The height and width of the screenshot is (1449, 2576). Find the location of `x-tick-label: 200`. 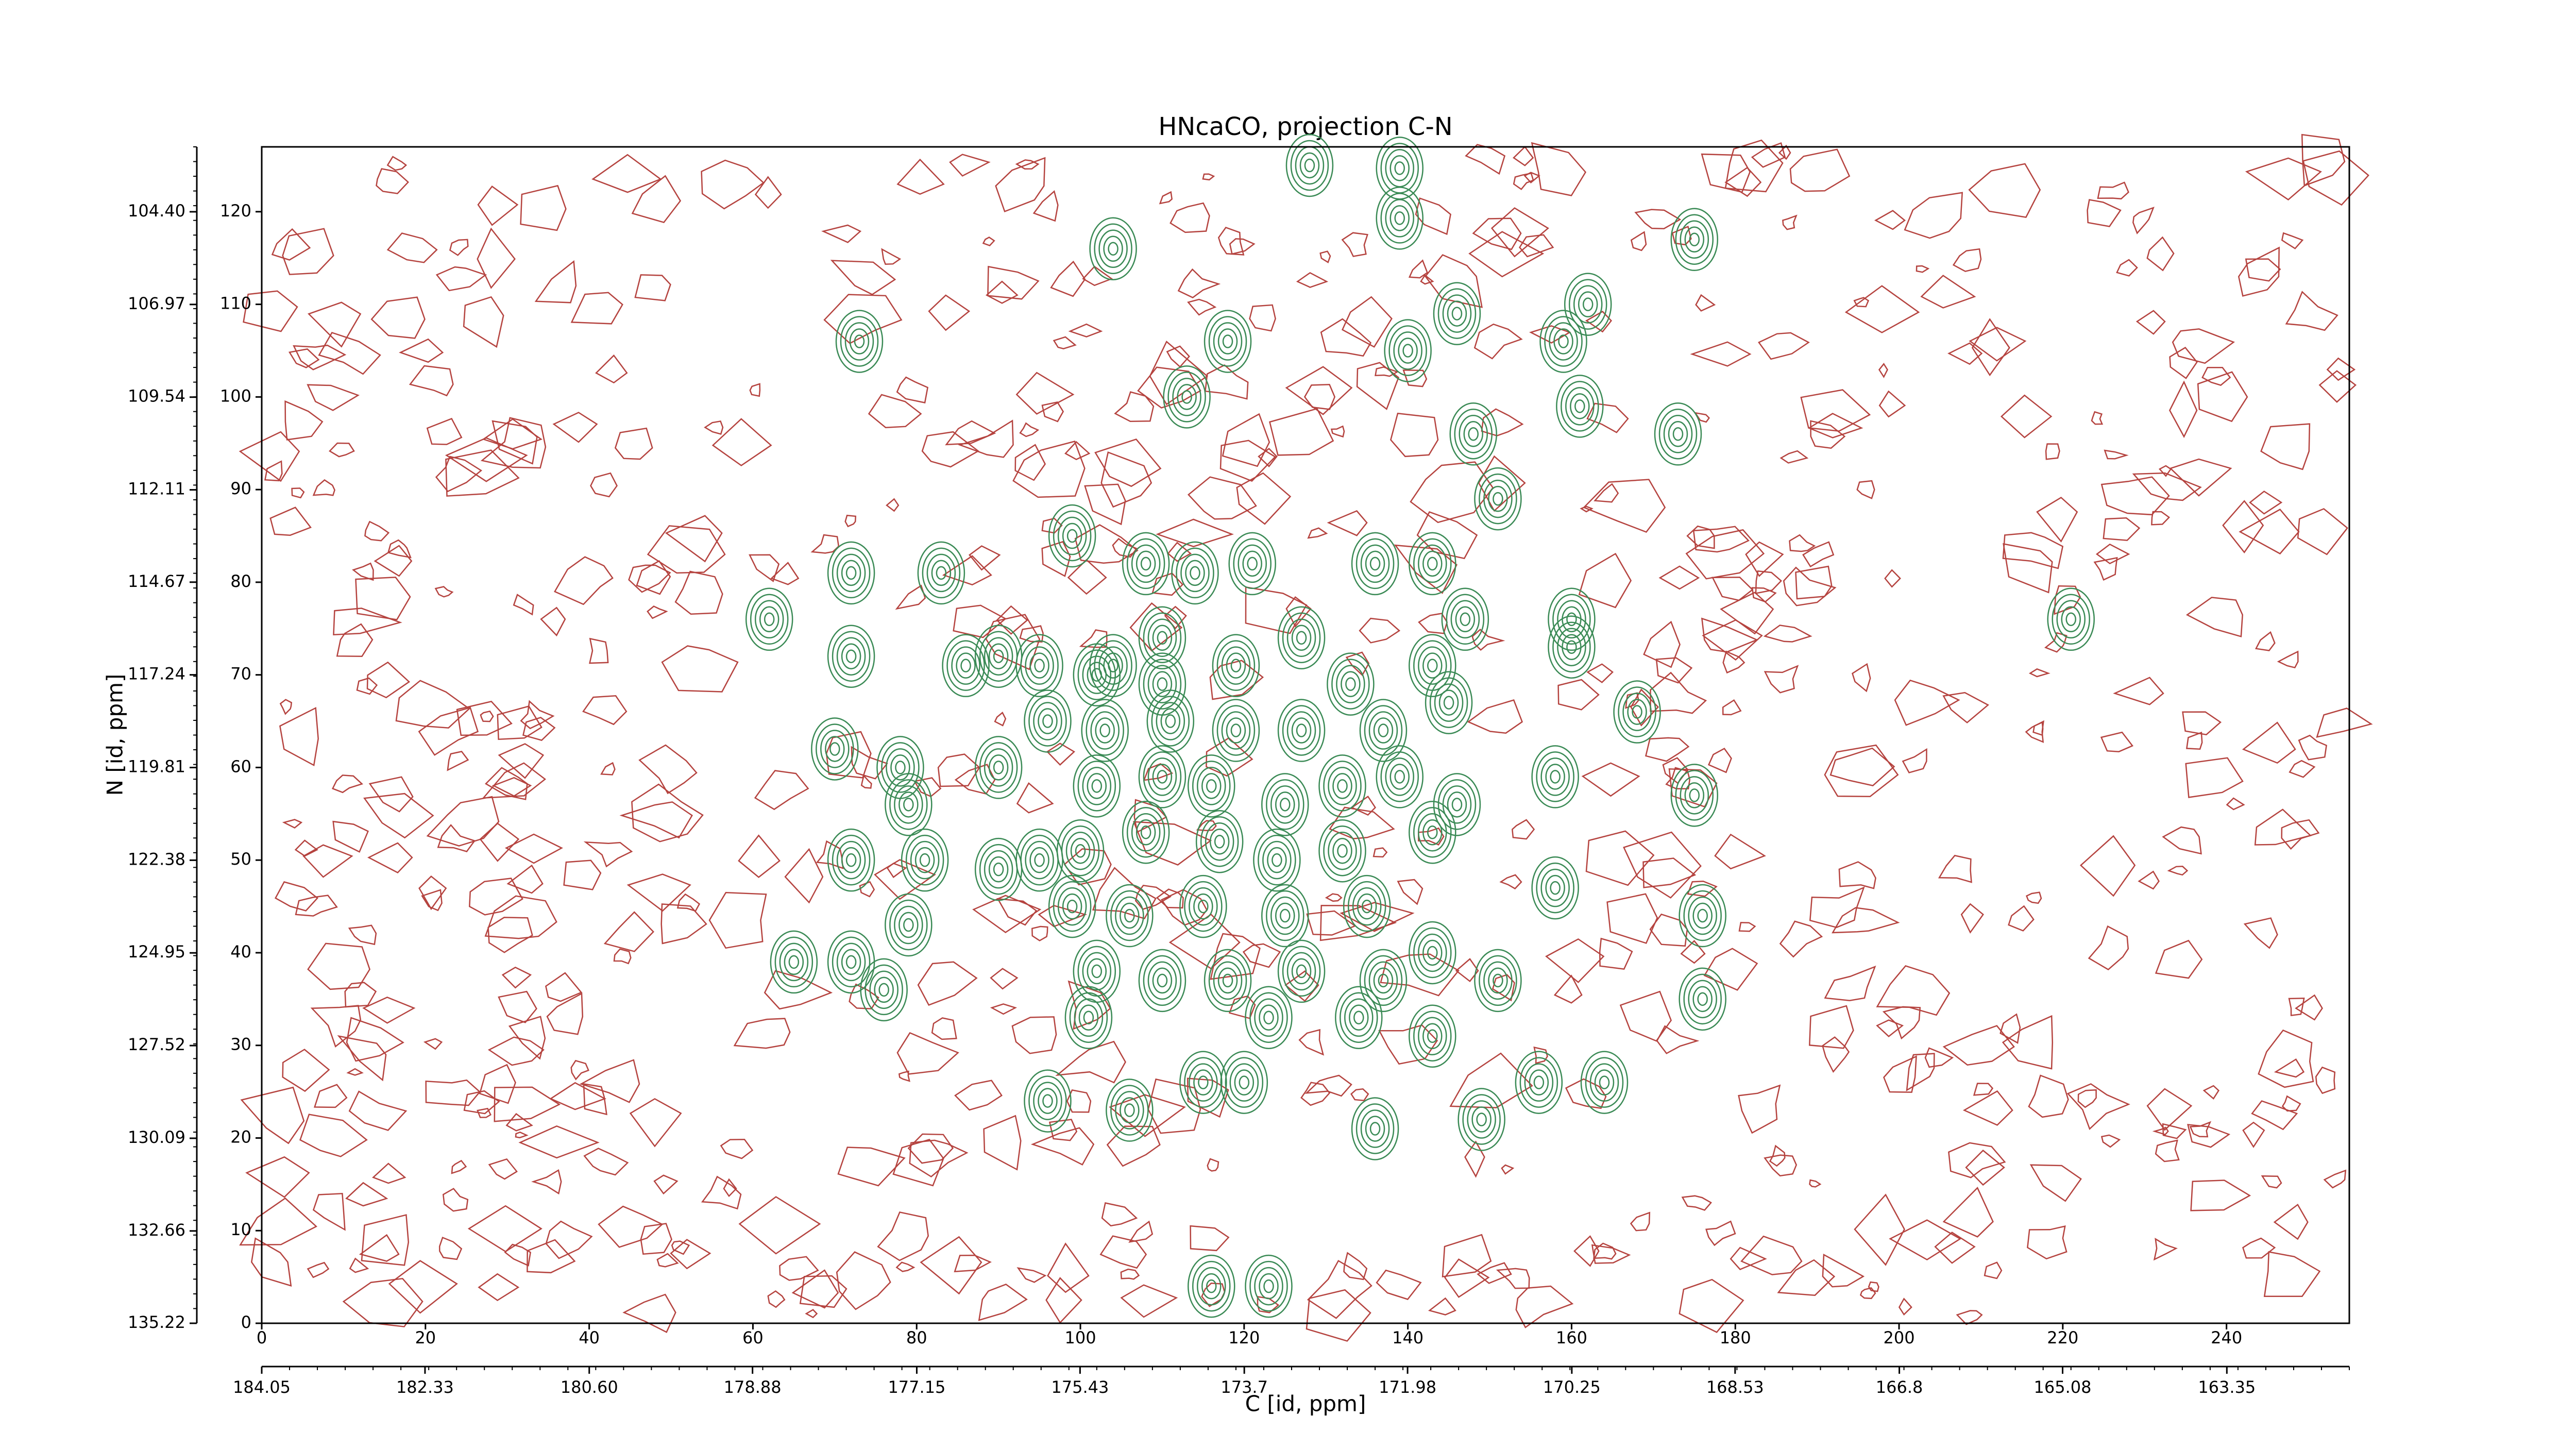

x-tick-label: 200 is located at coordinates (1899, 1337).